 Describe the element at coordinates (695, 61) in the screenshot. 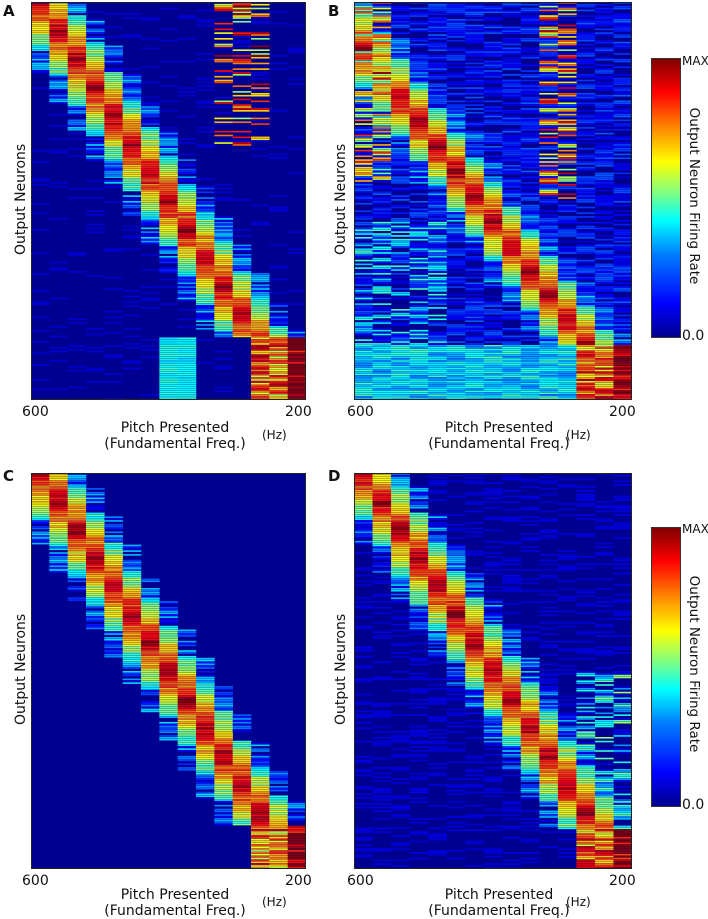

I see `colorbar-top-max-label: MAX` at that location.